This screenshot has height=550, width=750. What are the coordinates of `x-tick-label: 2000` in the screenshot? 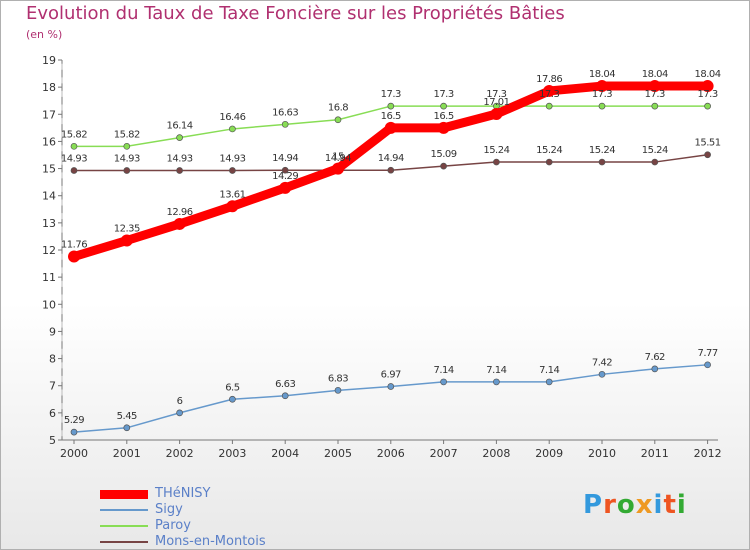 It's located at (74, 453).